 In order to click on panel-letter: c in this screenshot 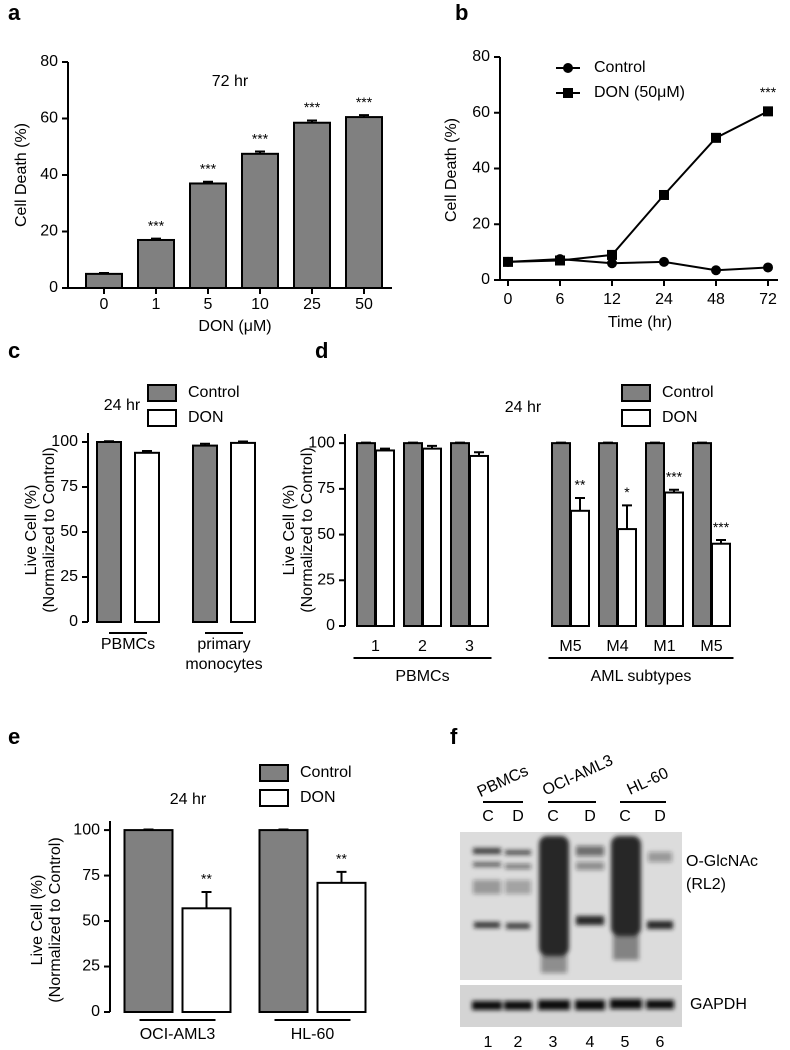, I will do `click(14, 350)`.